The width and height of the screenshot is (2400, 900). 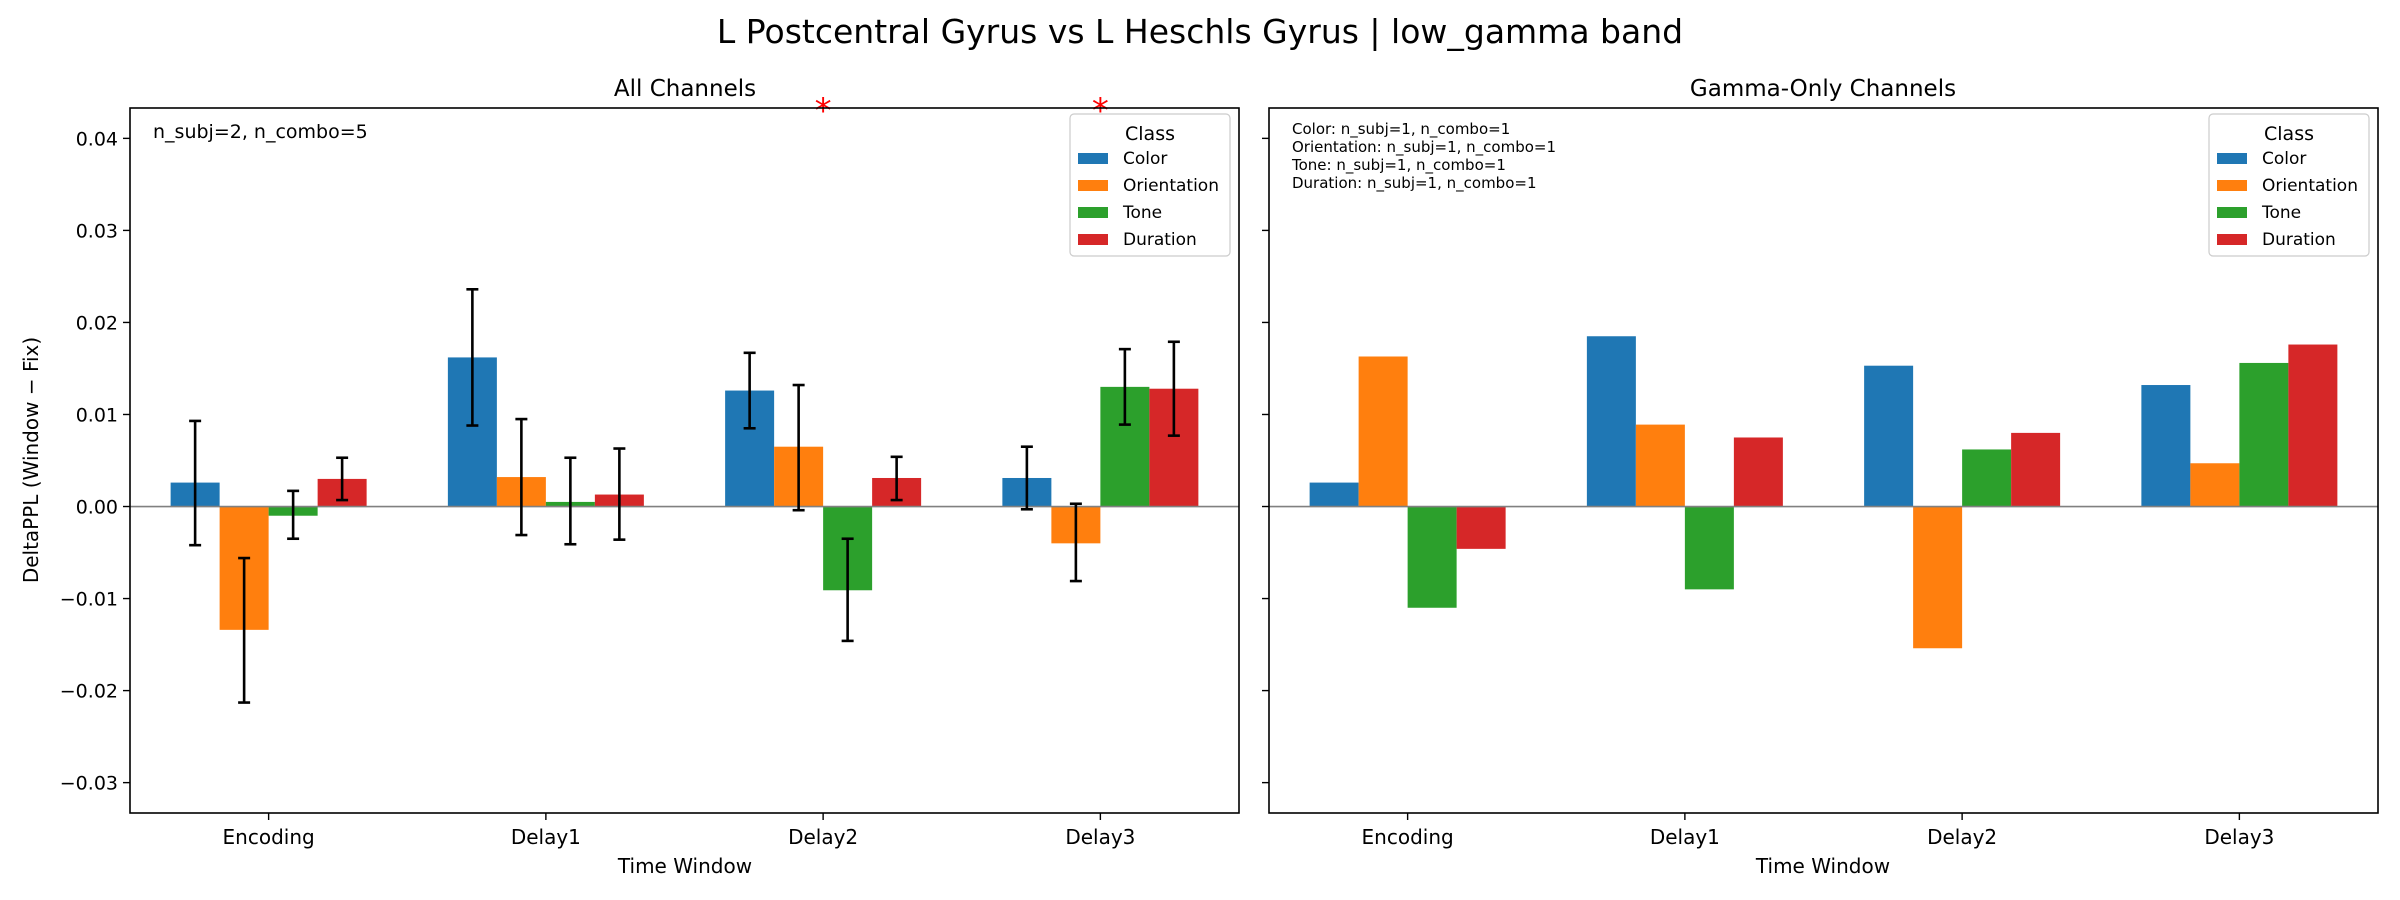 I want to click on annotation-line: Orientation: n_subj=1, n_combo=1, so click(x=1424, y=147).